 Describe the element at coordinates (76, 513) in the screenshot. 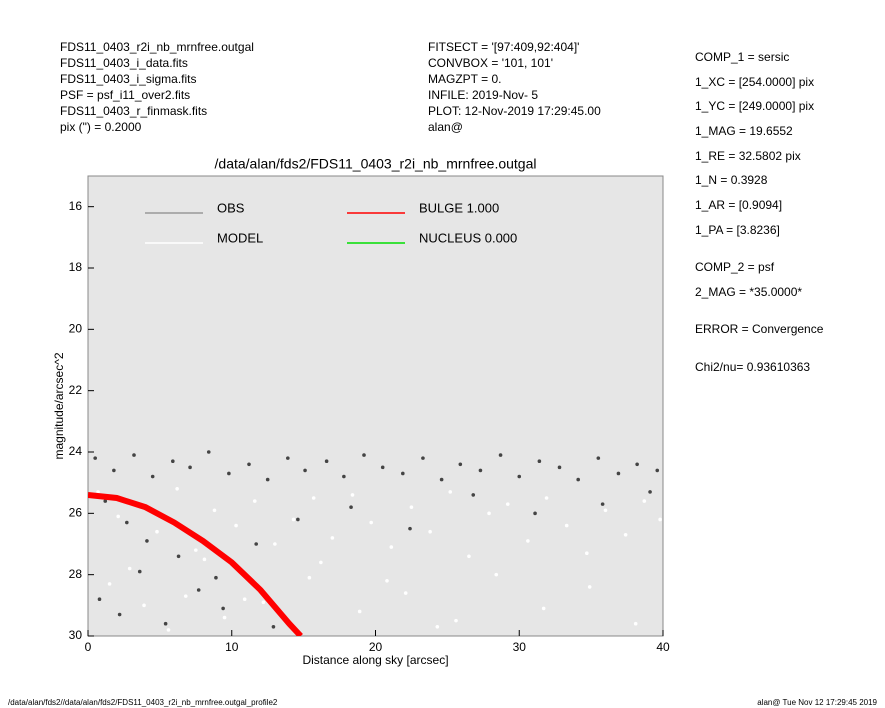

I see `y-tick-label: 26` at that location.